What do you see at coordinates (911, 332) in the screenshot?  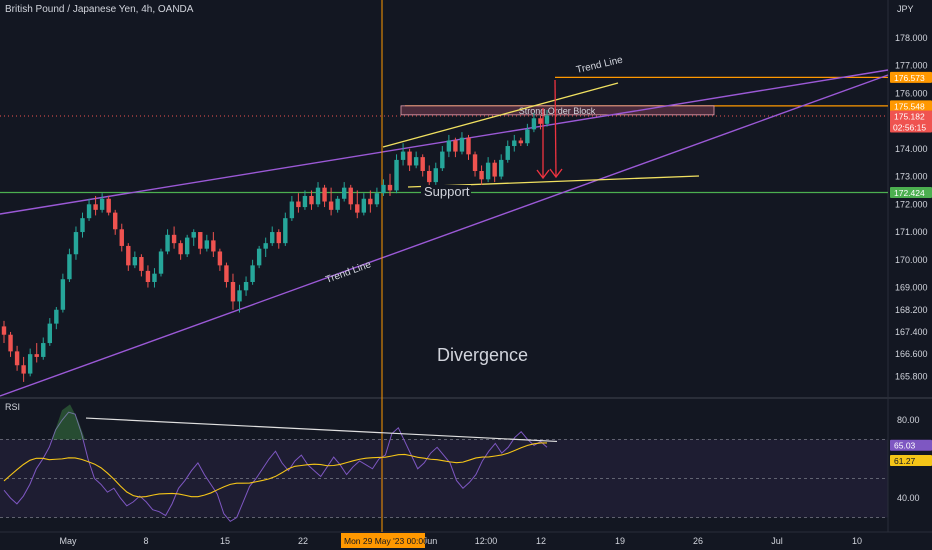 I see `price-tick-label: 167.400` at bounding box center [911, 332].